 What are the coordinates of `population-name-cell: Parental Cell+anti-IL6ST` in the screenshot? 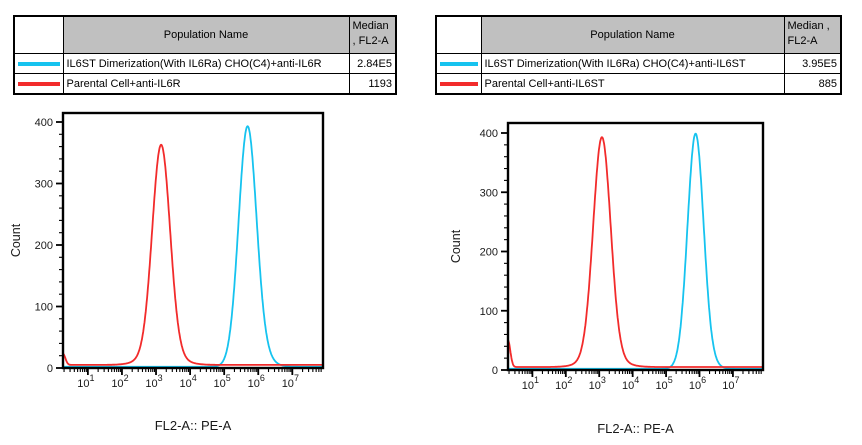 It's located at (632, 84).